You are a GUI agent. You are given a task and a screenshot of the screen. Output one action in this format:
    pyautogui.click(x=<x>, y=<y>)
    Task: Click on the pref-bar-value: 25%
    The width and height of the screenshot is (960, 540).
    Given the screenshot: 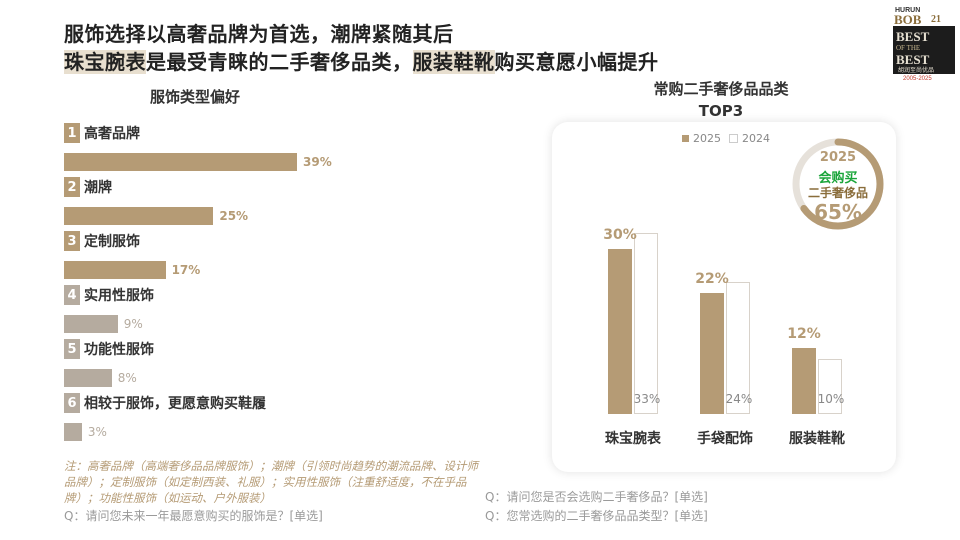 What is the action you would take?
    pyautogui.click(x=234, y=216)
    